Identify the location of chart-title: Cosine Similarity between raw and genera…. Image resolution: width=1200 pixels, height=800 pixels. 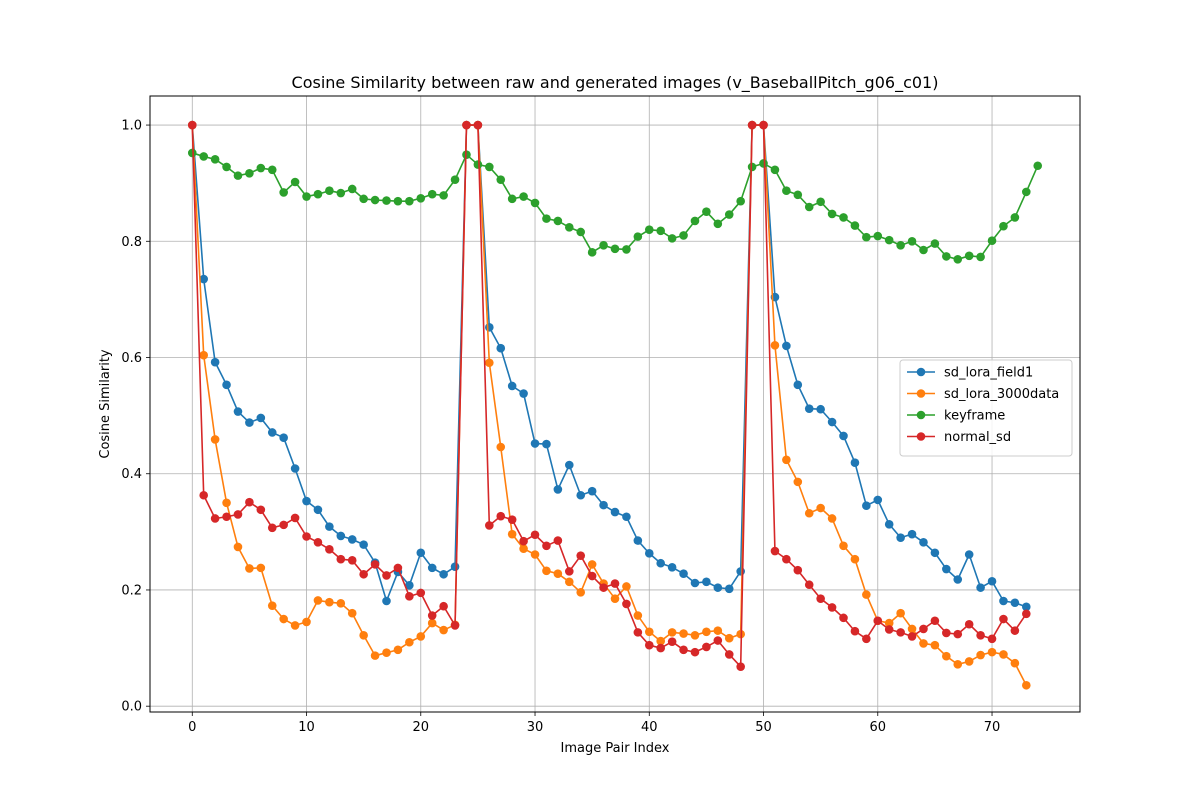
(615, 83).